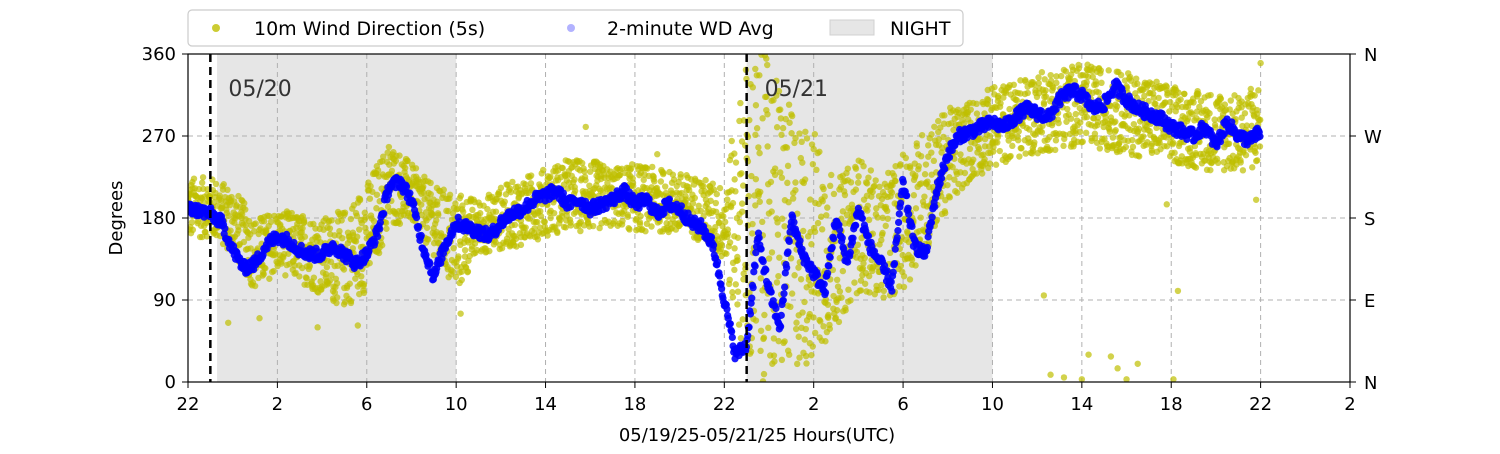 This screenshot has height=454, width=1500. What do you see at coordinates (159, 54) in the screenshot?
I see `y-tick-label: 360` at bounding box center [159, 54].